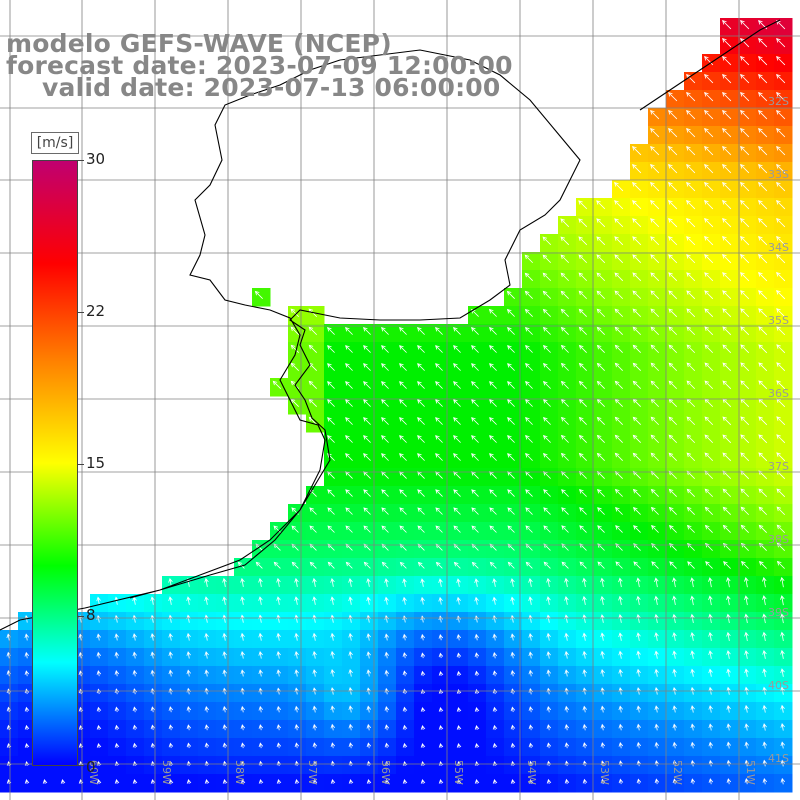 The height and width of the screenshot is (800, 800). Describe the element at coordinates (750, 772) in the screenshot. I see `longitude-label: 51W` at that location.